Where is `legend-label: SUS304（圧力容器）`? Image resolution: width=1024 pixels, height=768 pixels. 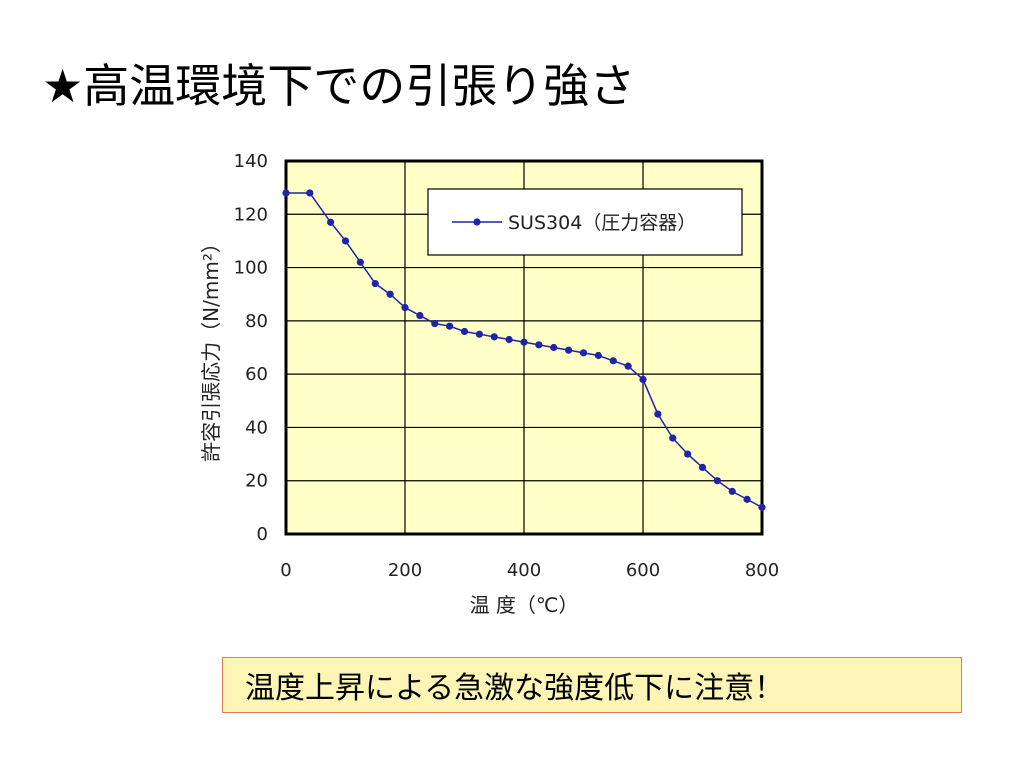
legend-label: SUS304（圧力容器） is located at coordinates (602, 223).